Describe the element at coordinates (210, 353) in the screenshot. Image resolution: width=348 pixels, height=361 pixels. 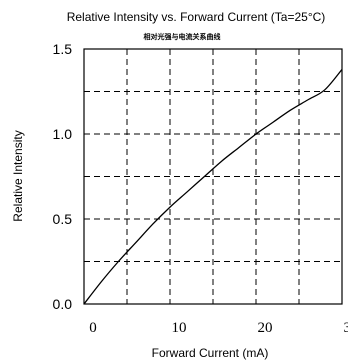
I see `x-axis-label: Forward Current (mA)` at that location.